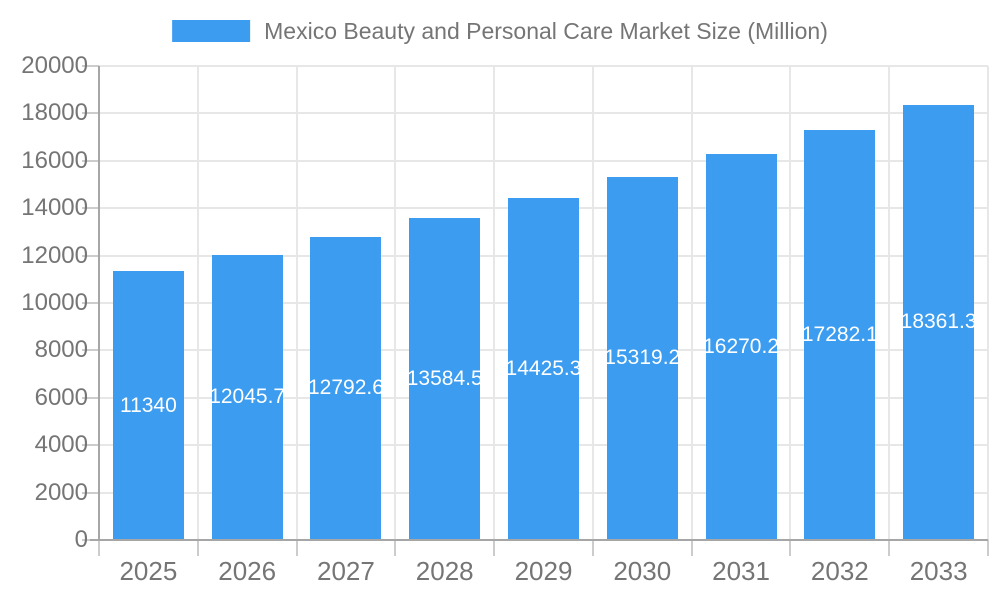 This screenshot has width=1000, height=600. What do you see at coordinates (938, 571) in the screenshot?
I see `x-axis-tick-label: 2033` at bounding box center [938, 571].